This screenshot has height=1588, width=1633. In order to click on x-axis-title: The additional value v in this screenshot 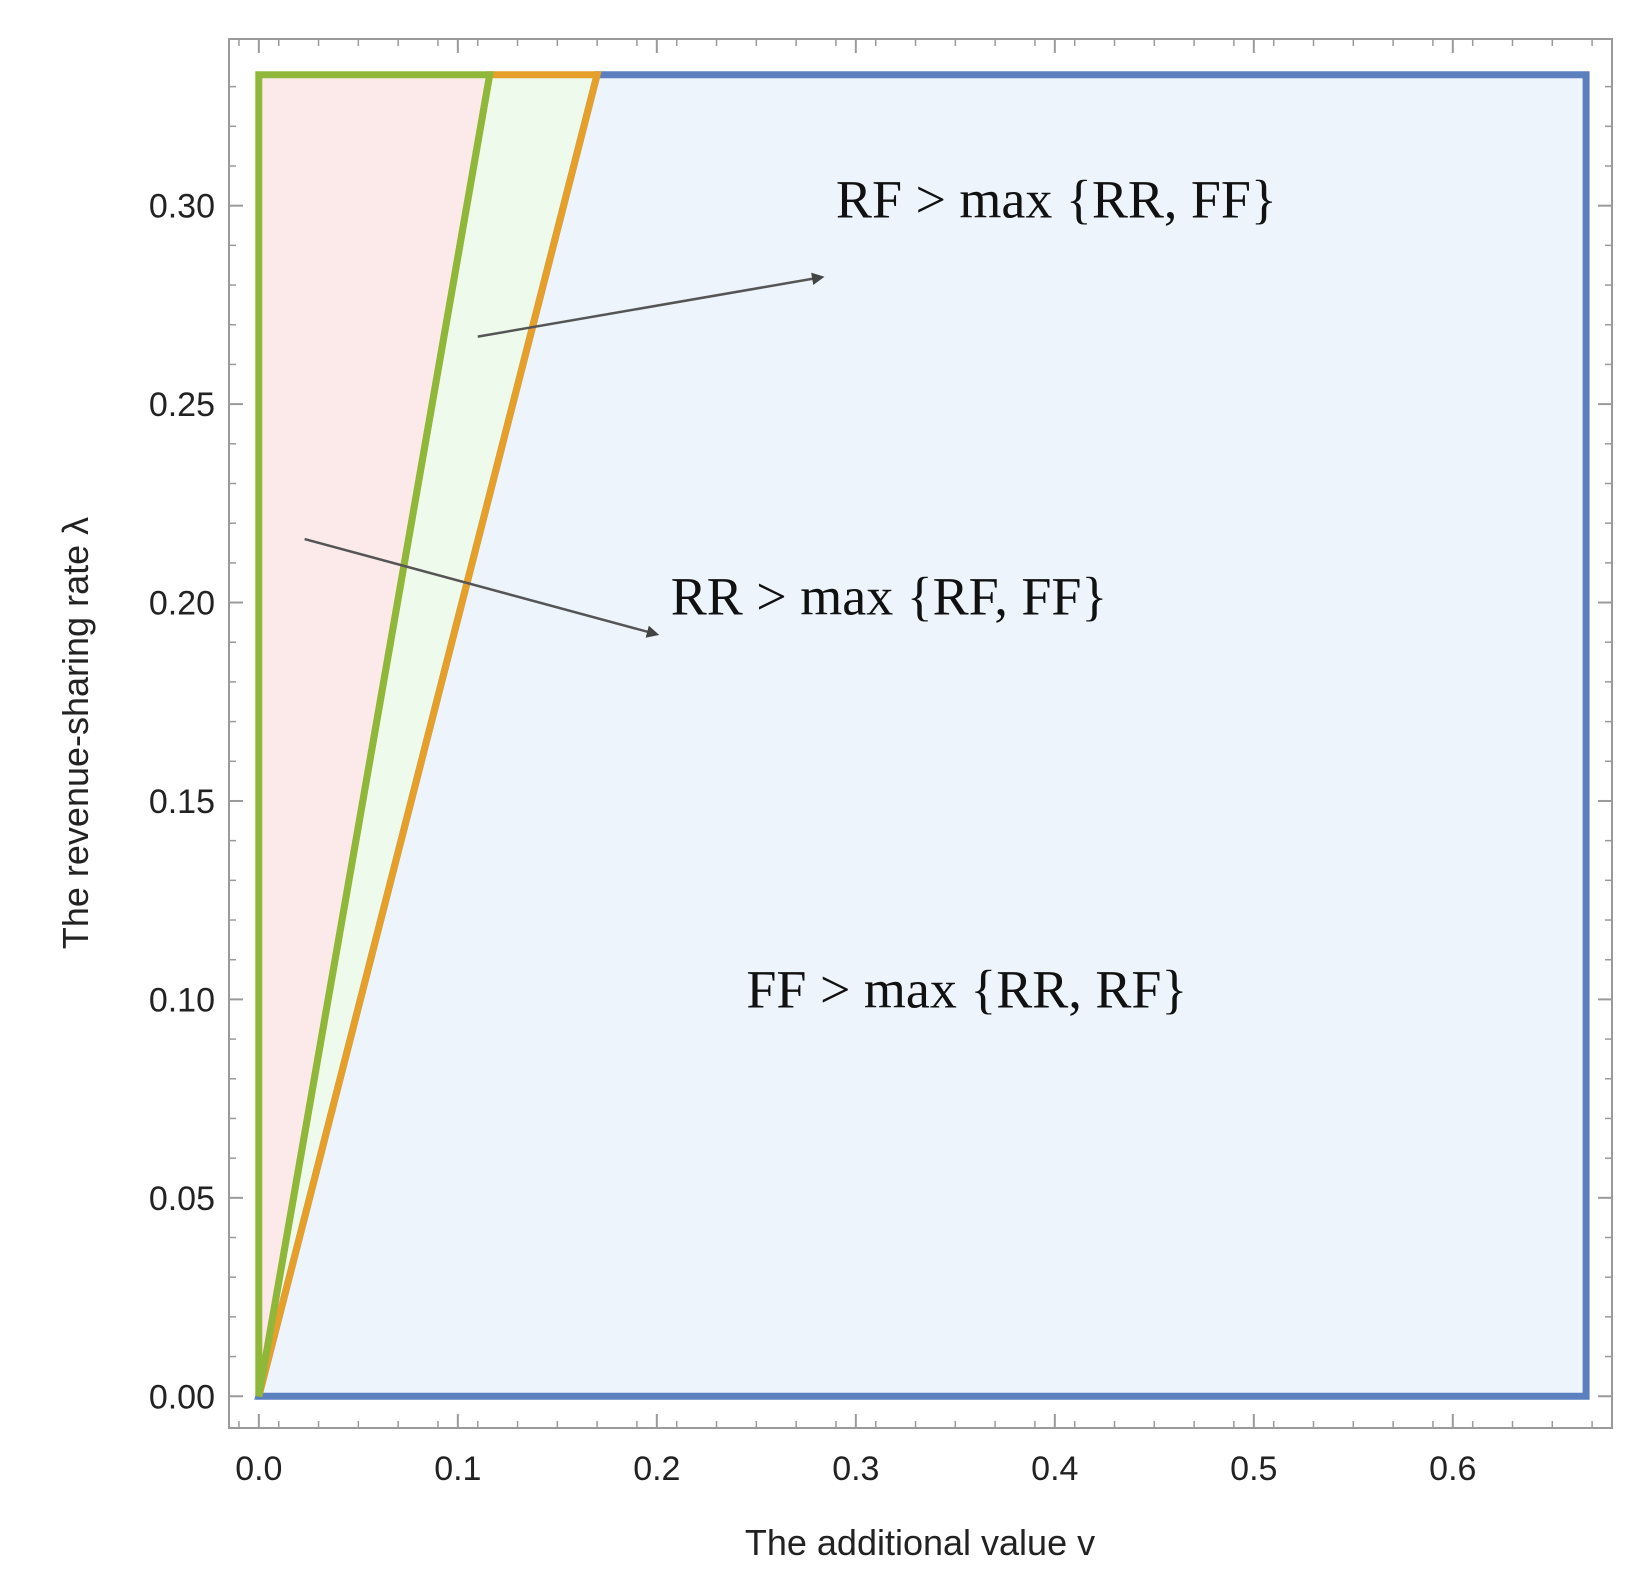, I will do `click(920, 1542)`.